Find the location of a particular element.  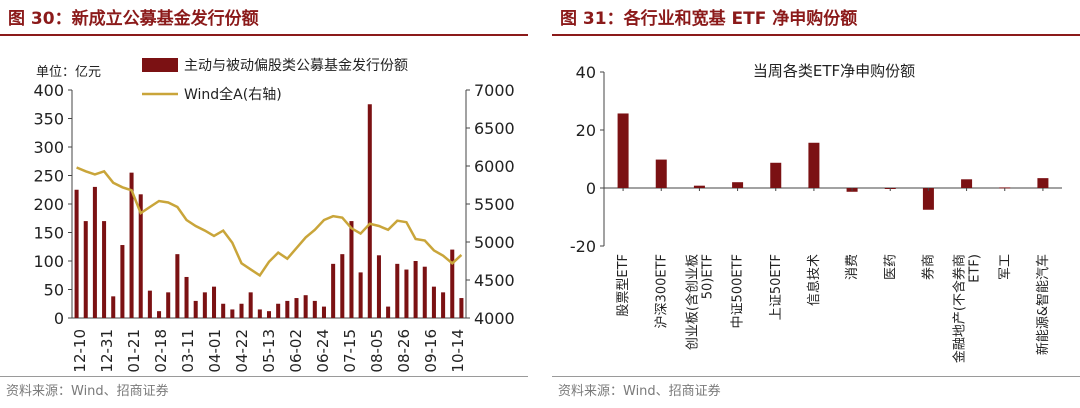

y-tick-label: 20 is located at coordinates (586, 130).